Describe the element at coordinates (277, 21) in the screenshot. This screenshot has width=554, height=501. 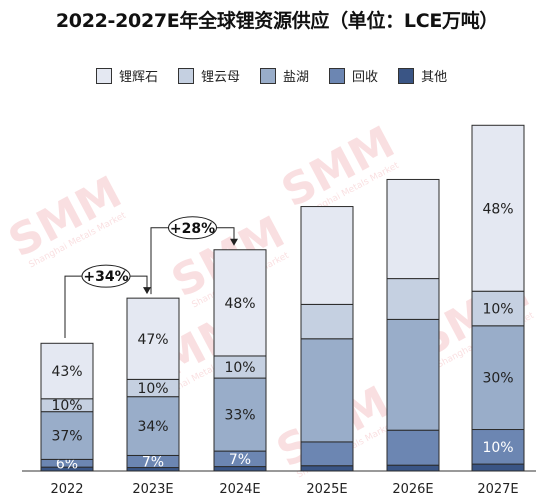
I see `chart-title: 2022-2027E年全球锂资源供应（单位：LCE万吨）` at that location.